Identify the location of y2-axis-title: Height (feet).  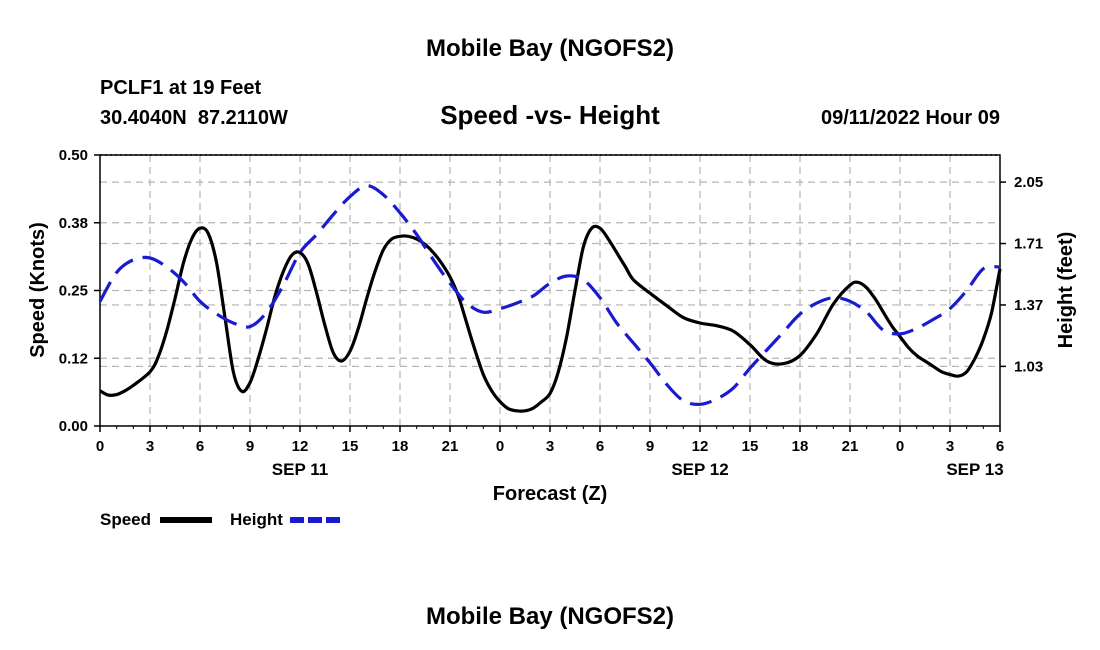
(1066, 290).